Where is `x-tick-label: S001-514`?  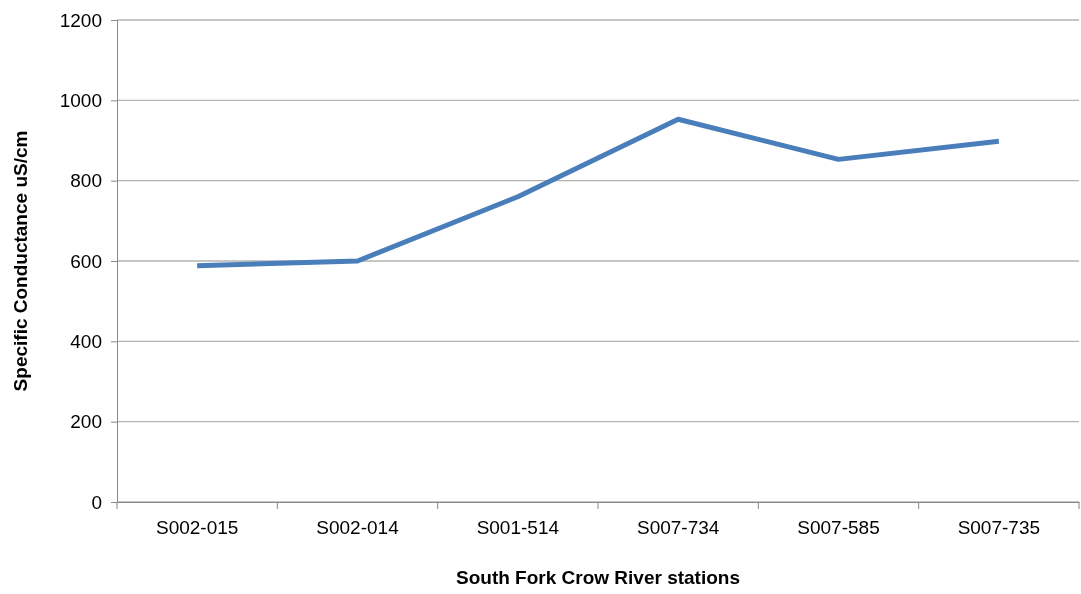 x-tick-label: S001-514 is located at coordinates (518, 527).